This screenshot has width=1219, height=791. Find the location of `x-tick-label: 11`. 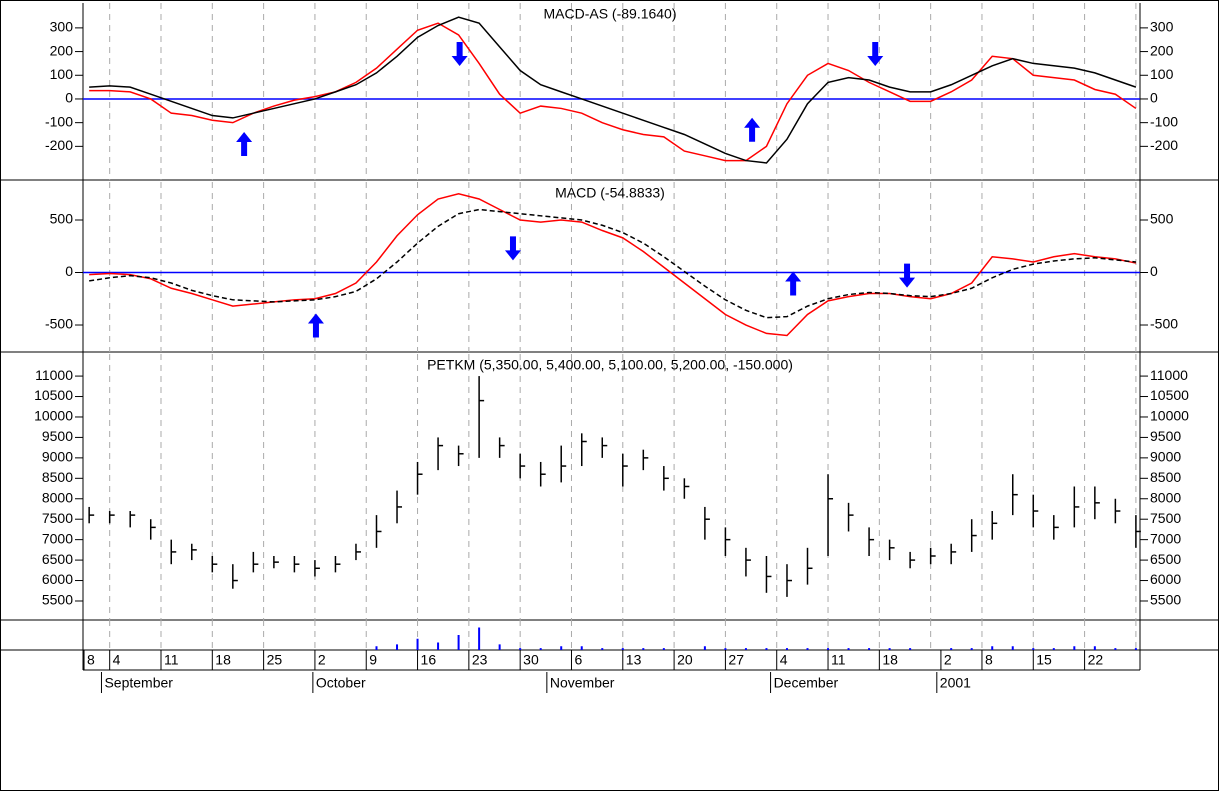

x-tick-label: 11 is located at coordinates (838, 660).